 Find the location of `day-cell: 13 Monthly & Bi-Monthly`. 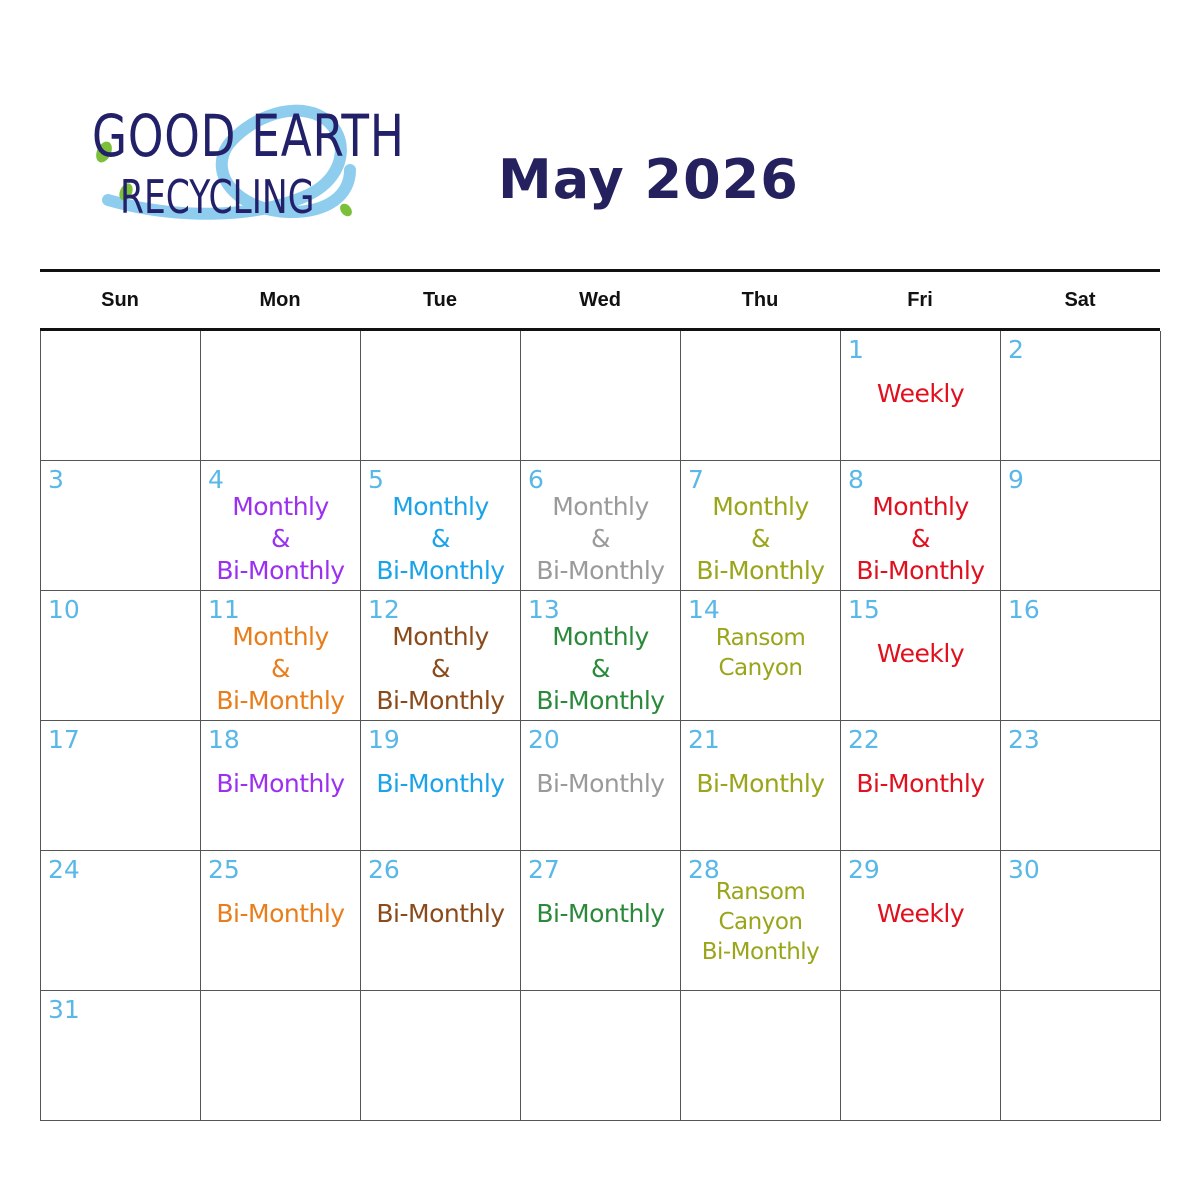

day-cell: 13 Monthly & Bi-Monthly is located at coordinates (601, 656).